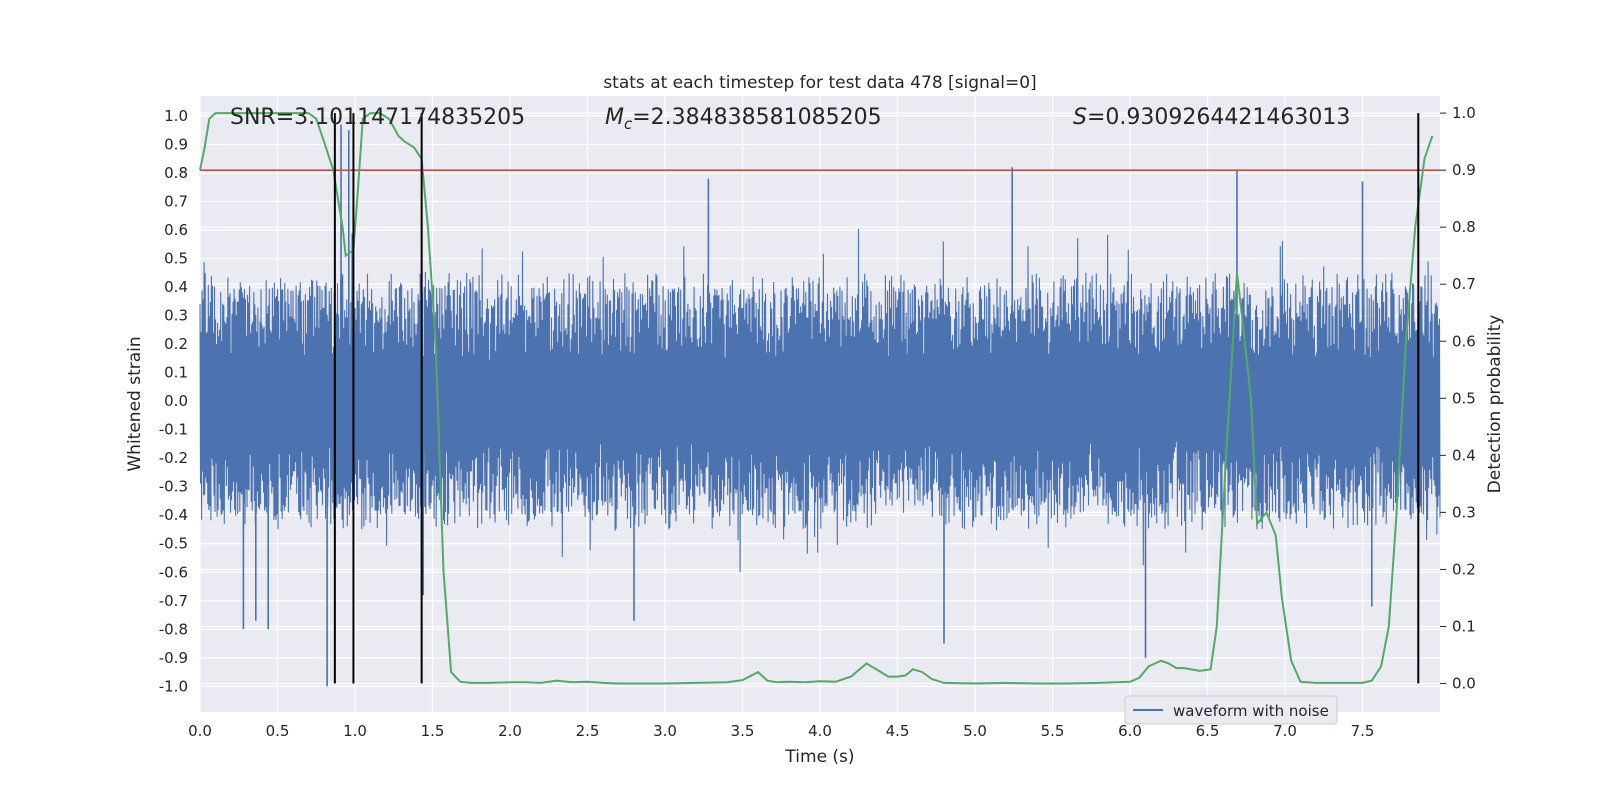  What do you see at coordinates (1464, 683) in the screenshot?
I see `y2-tick-label: 0.0` at bounding box center [1464, 683].